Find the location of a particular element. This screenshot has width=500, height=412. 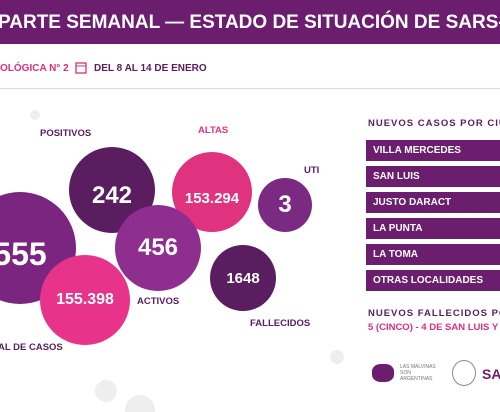

bubble-label: UTI is located at coordinates (312, 170).